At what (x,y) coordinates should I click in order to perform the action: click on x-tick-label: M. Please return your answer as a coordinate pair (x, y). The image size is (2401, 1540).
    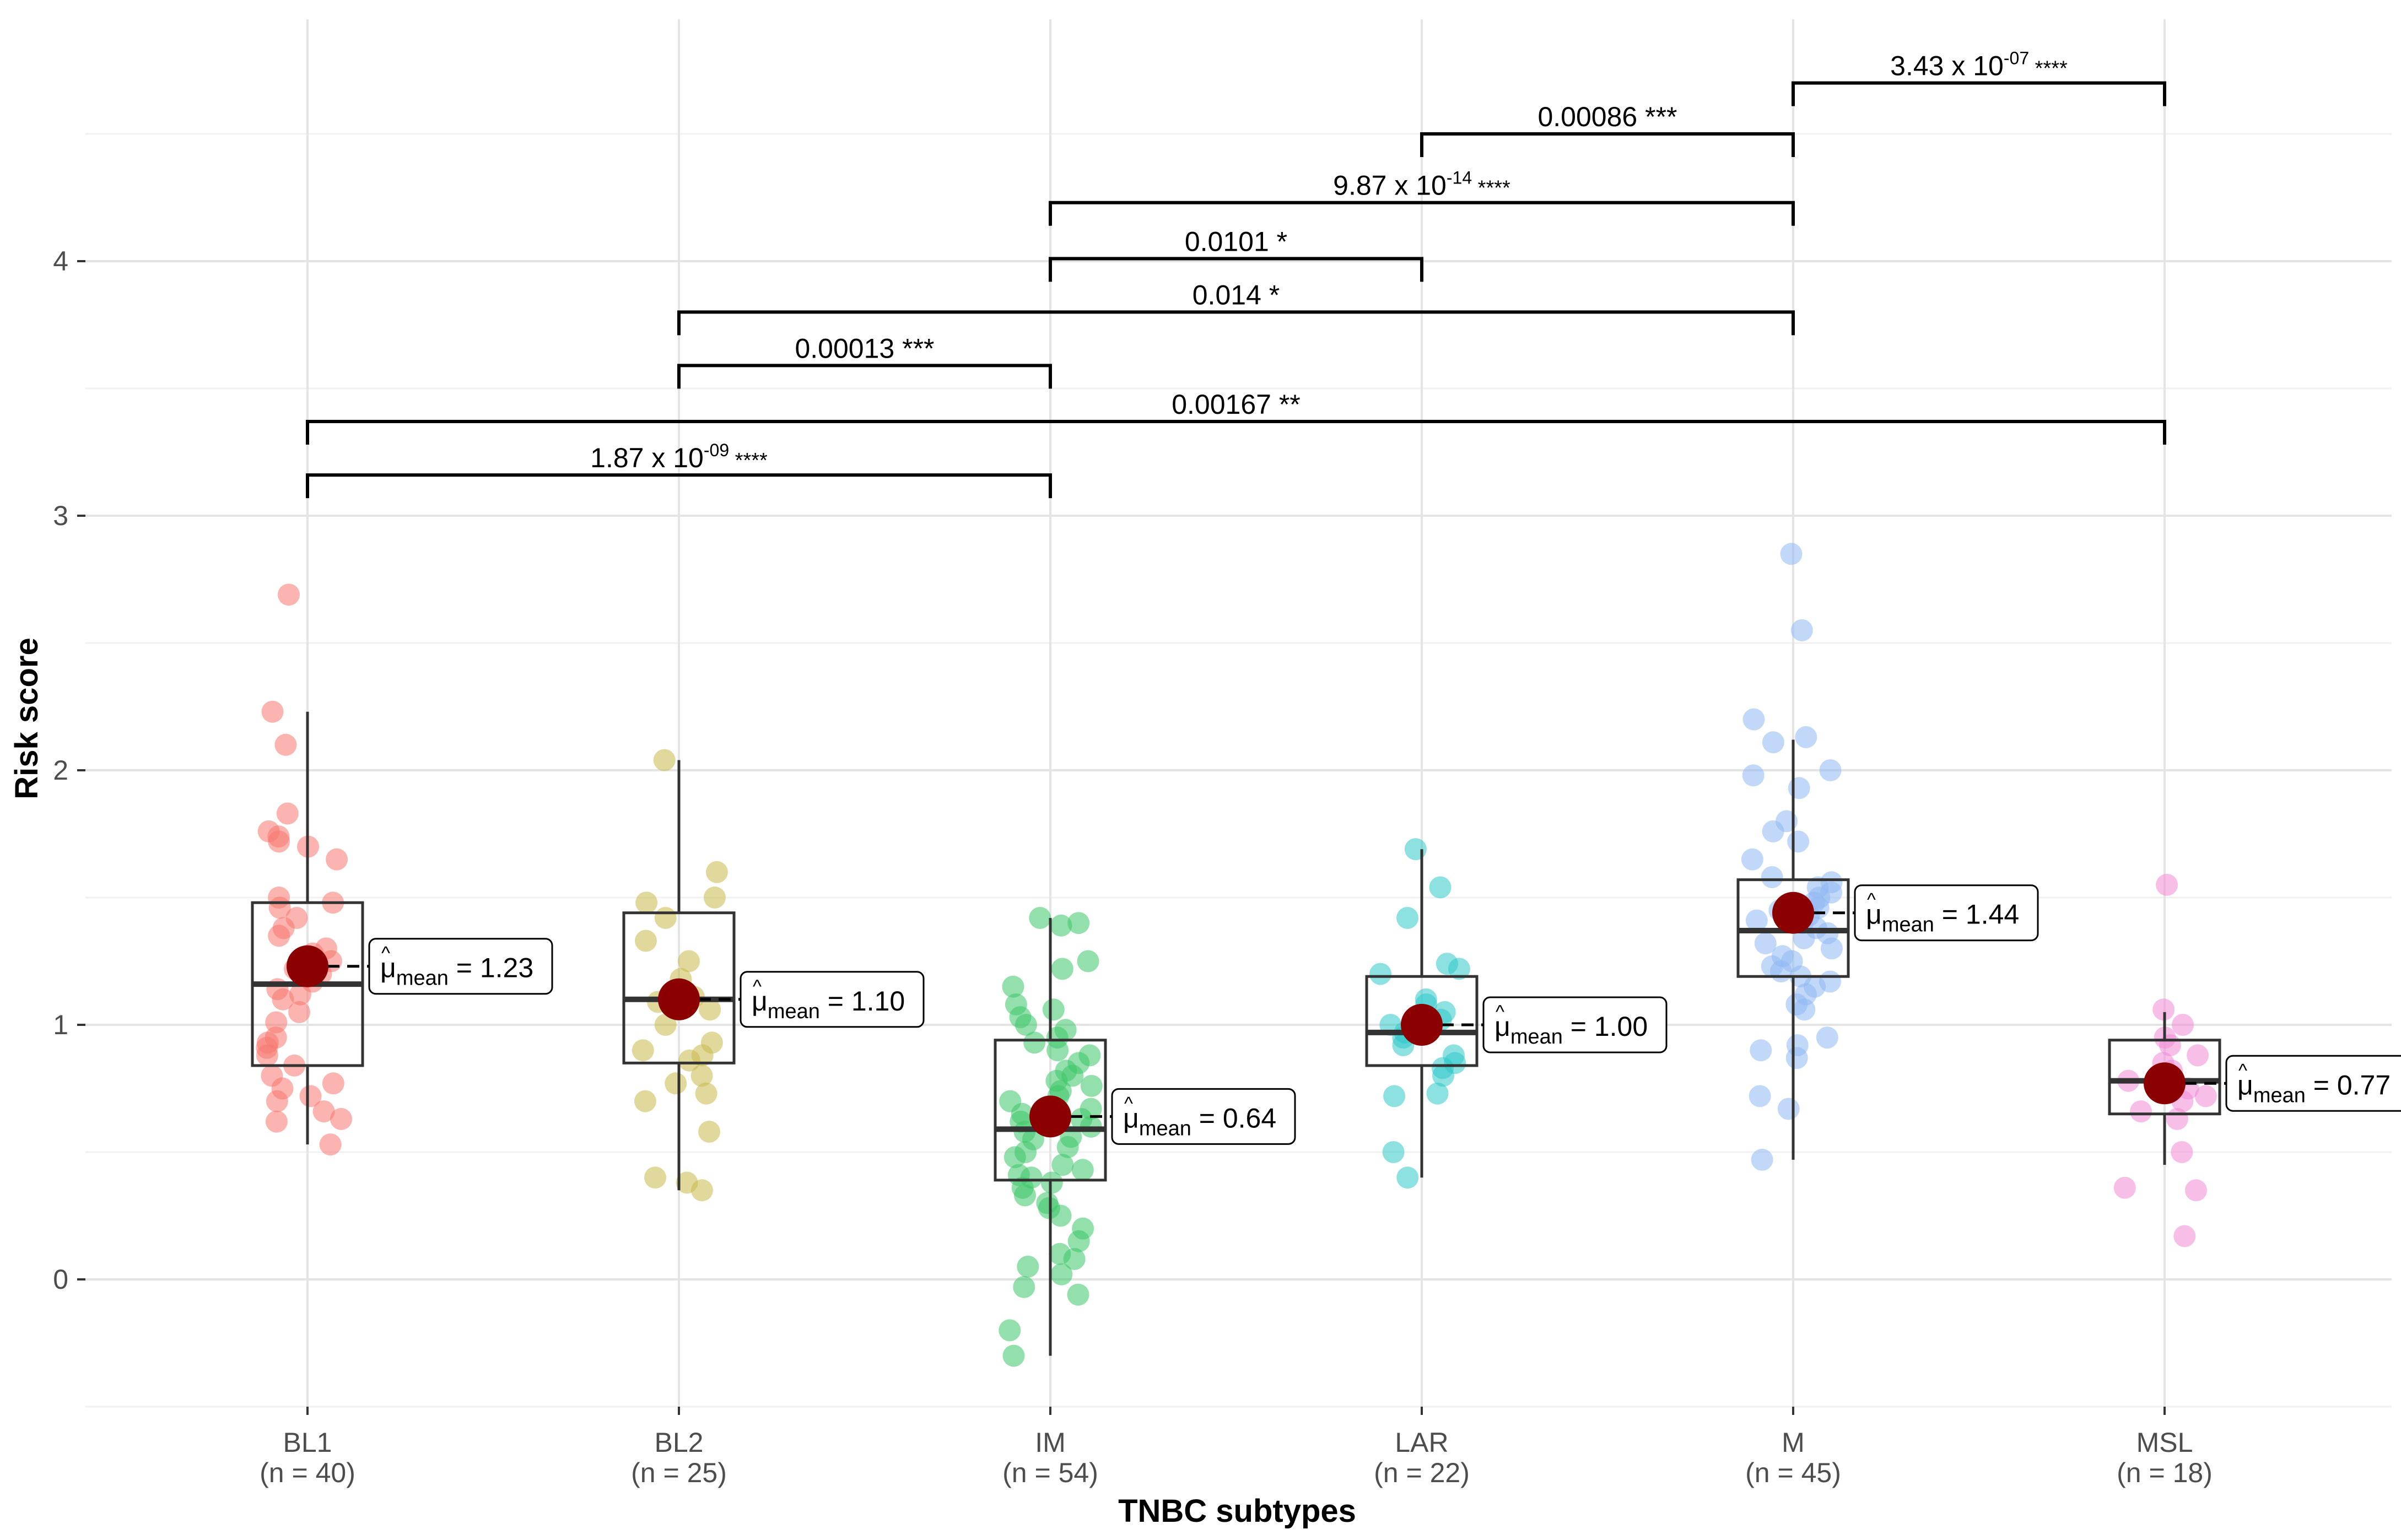
    Looking at the image, I should click on (1793, 1442).